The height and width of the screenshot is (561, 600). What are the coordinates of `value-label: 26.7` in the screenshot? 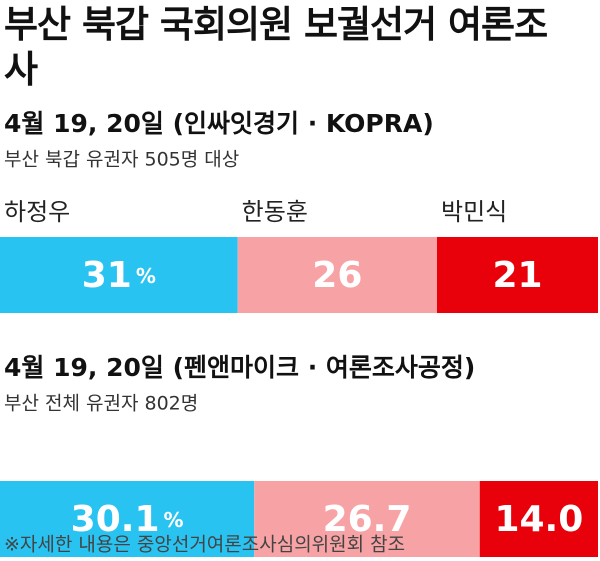 It's located at (367, 519).